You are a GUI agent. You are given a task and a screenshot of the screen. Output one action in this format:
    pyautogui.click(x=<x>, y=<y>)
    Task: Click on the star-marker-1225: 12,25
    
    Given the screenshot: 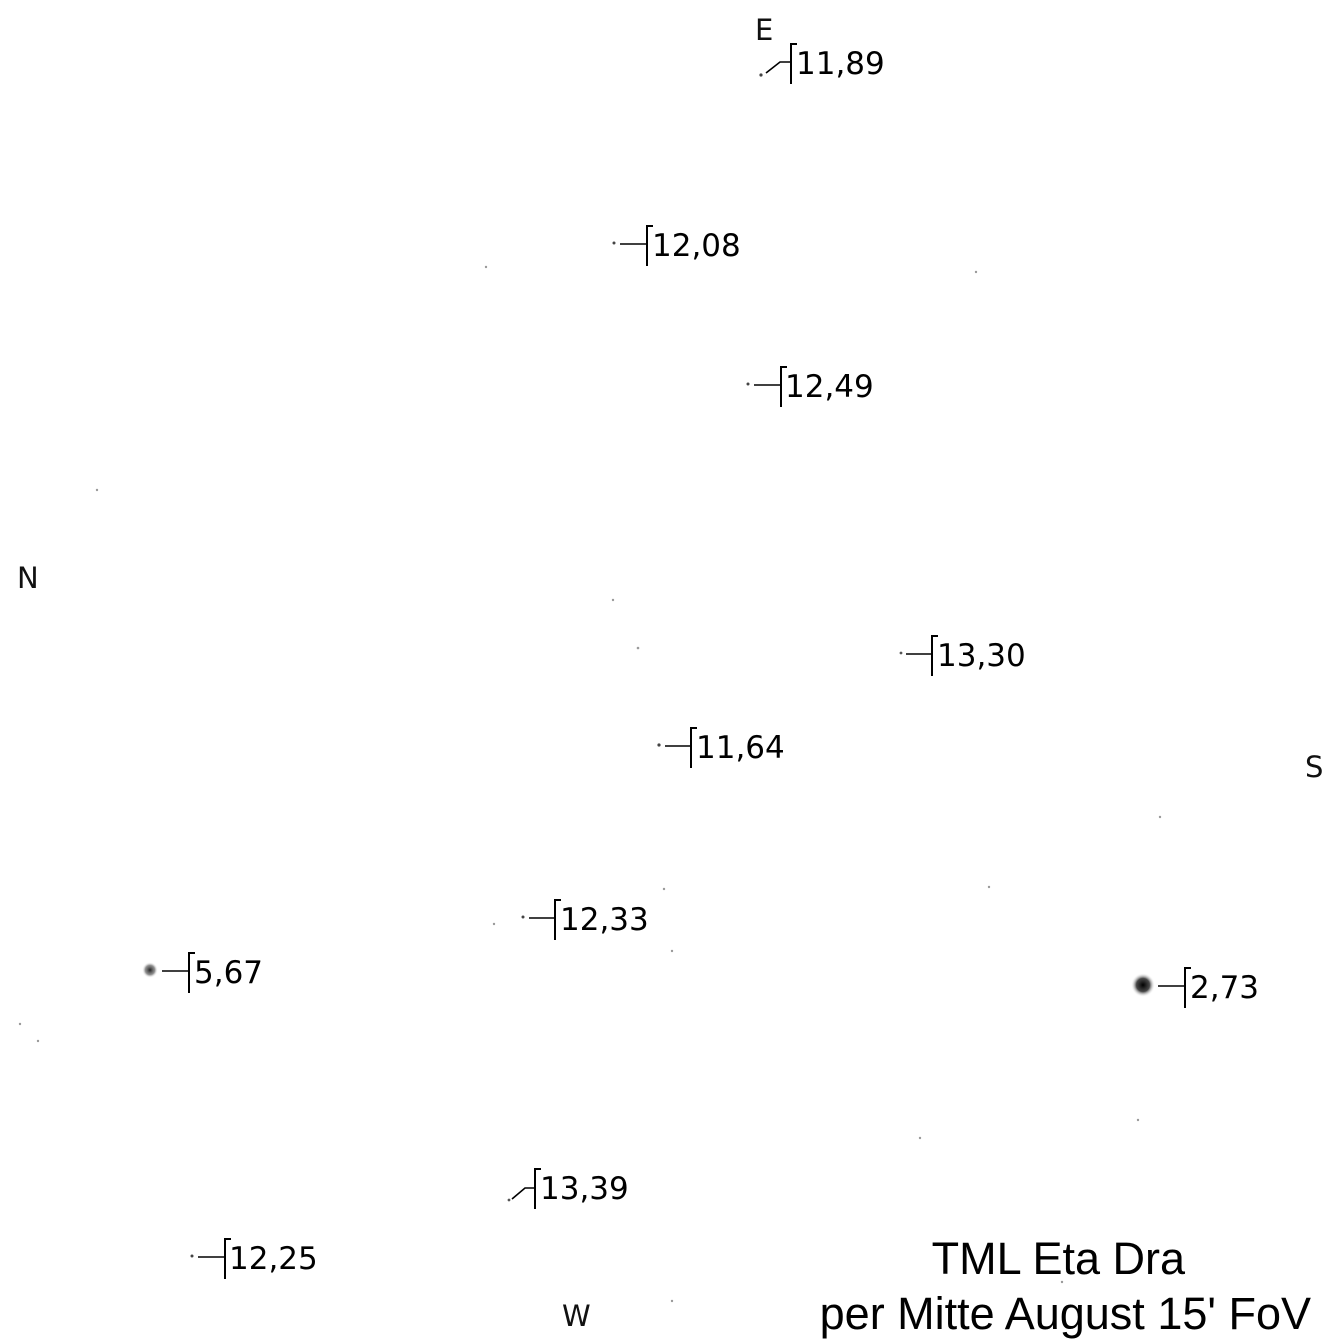 What is the action you would take?
    pyautogui.click(x=254, y=1258)
    